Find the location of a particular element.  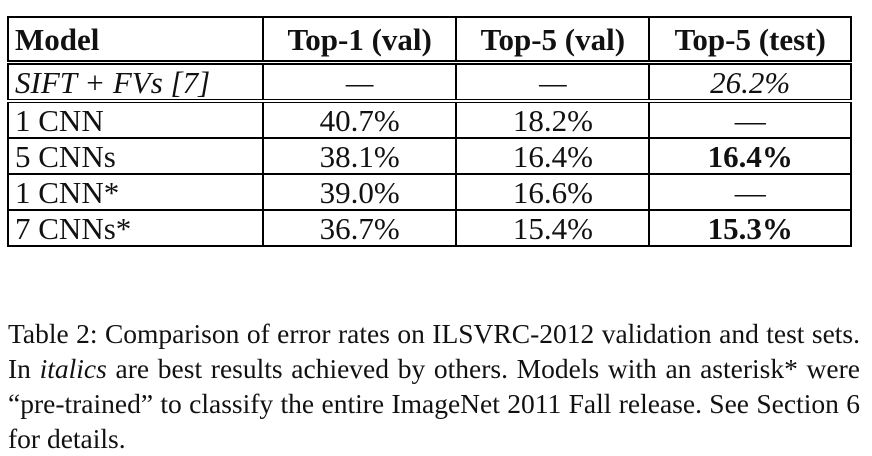

table-row: SIFT + FVs [7] — — 26.2% is located at coordinates (429, 82).